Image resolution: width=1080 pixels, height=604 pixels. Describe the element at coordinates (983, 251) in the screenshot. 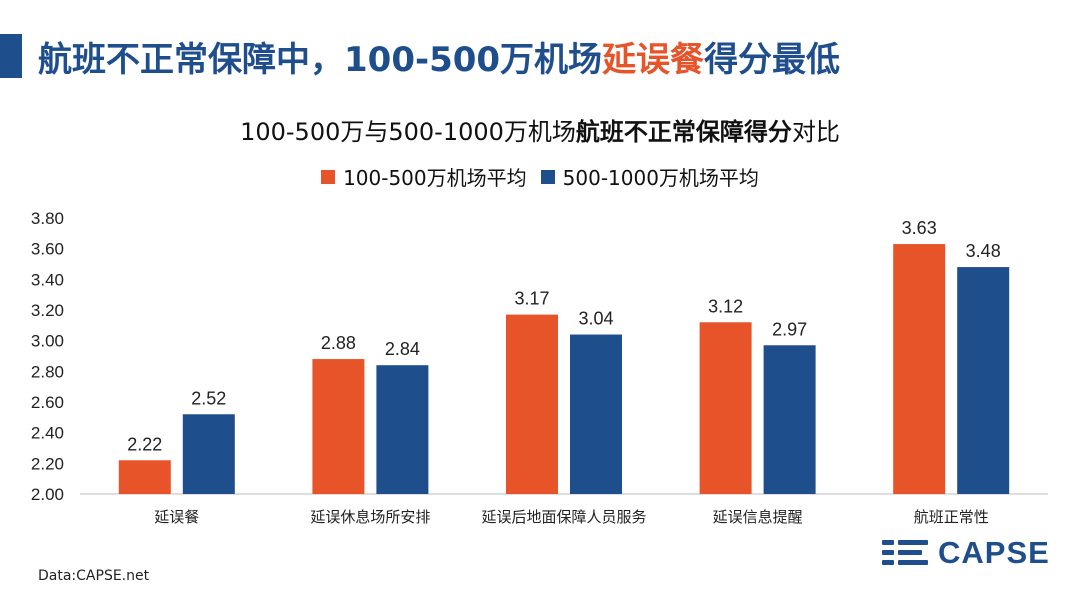

I see `data-label-series-2-category-5: 3.48` at that location.